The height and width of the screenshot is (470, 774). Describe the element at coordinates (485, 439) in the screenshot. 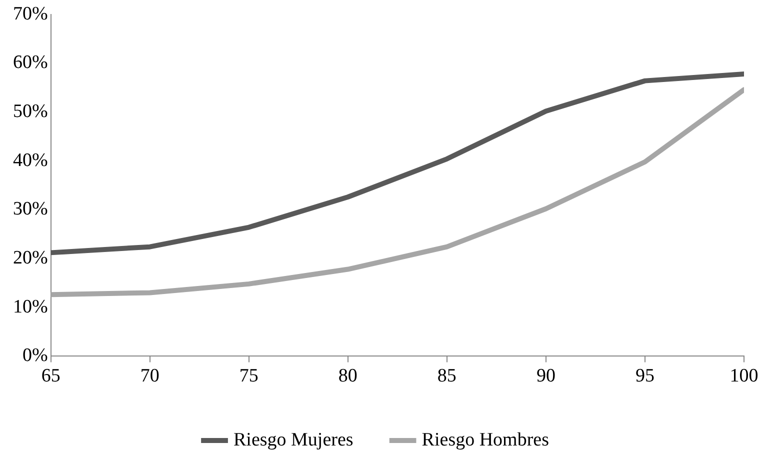

I see `legend-label: Riesgo Hombres` at that location.